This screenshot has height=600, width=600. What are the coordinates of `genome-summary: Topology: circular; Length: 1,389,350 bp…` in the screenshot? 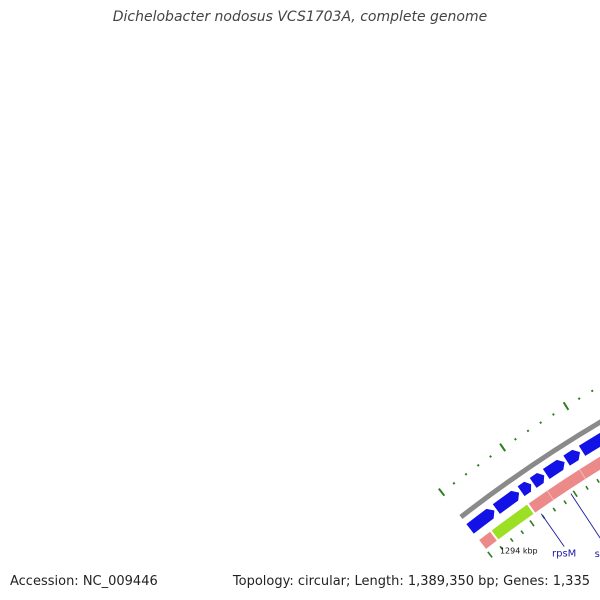 It's located at (411, 581).